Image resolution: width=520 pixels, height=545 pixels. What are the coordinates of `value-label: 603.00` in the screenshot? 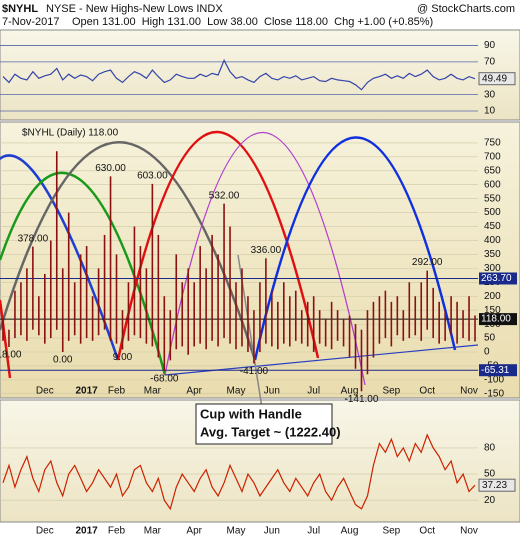 It's located at (152, 176).